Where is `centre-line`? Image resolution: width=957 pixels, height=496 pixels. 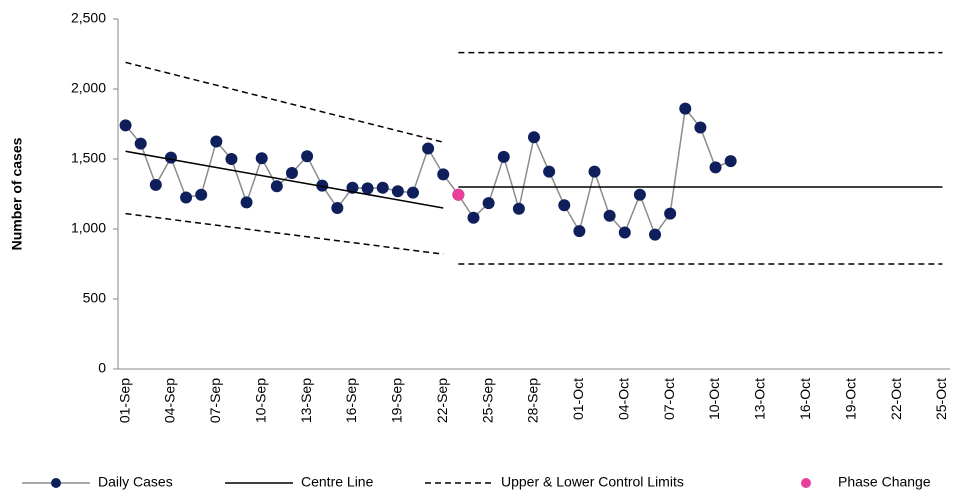 centre-line is located at coordinates (284, 179).